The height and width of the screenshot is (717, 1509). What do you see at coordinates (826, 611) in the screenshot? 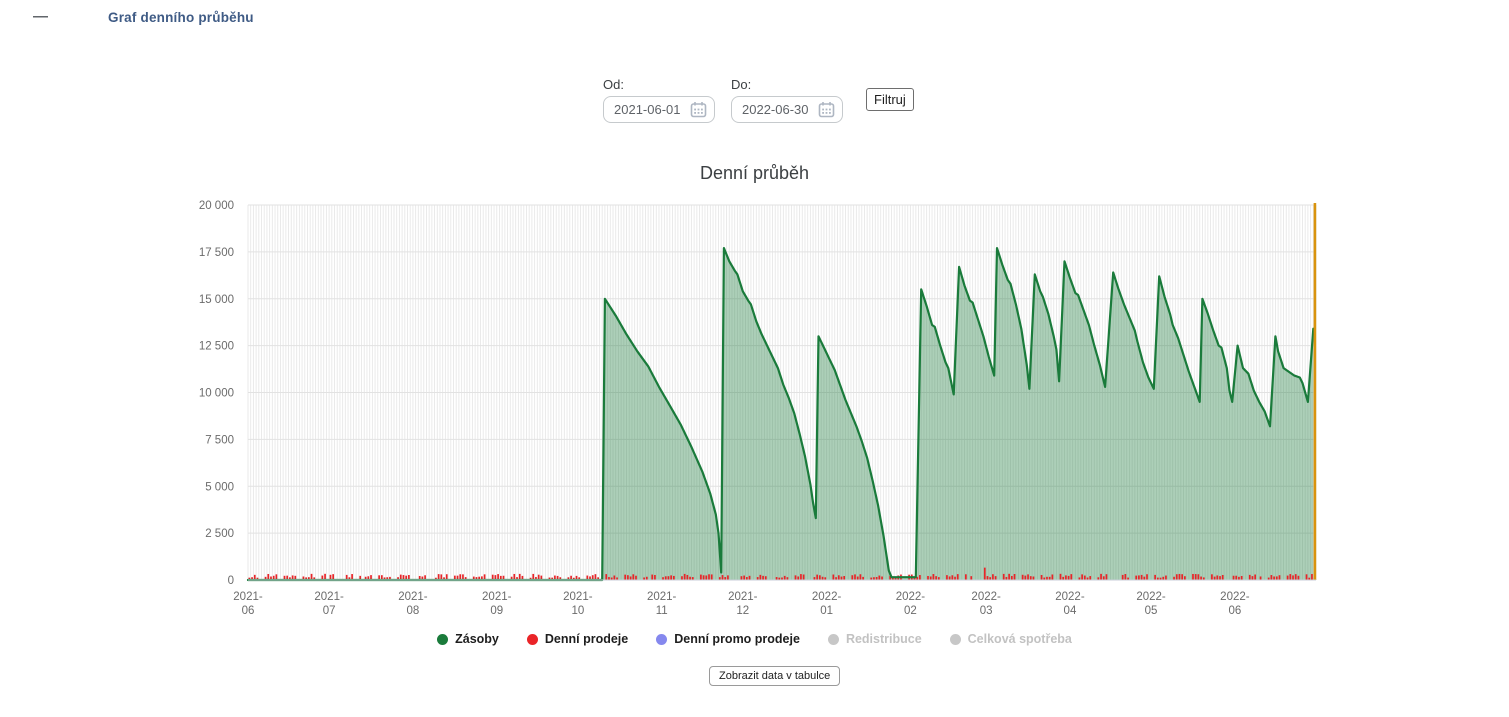
I see `svg-text: 01` at bounding box center [826, 611].